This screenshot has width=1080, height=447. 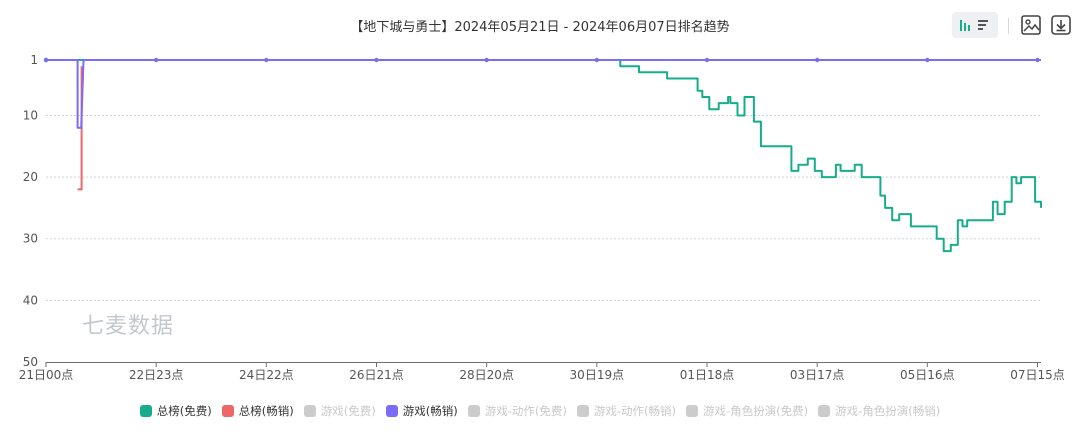 What do you see at coordinates (30, 177) in the screenshot?
I see `y-tick-label: 20` at bounding box center [30, 177].